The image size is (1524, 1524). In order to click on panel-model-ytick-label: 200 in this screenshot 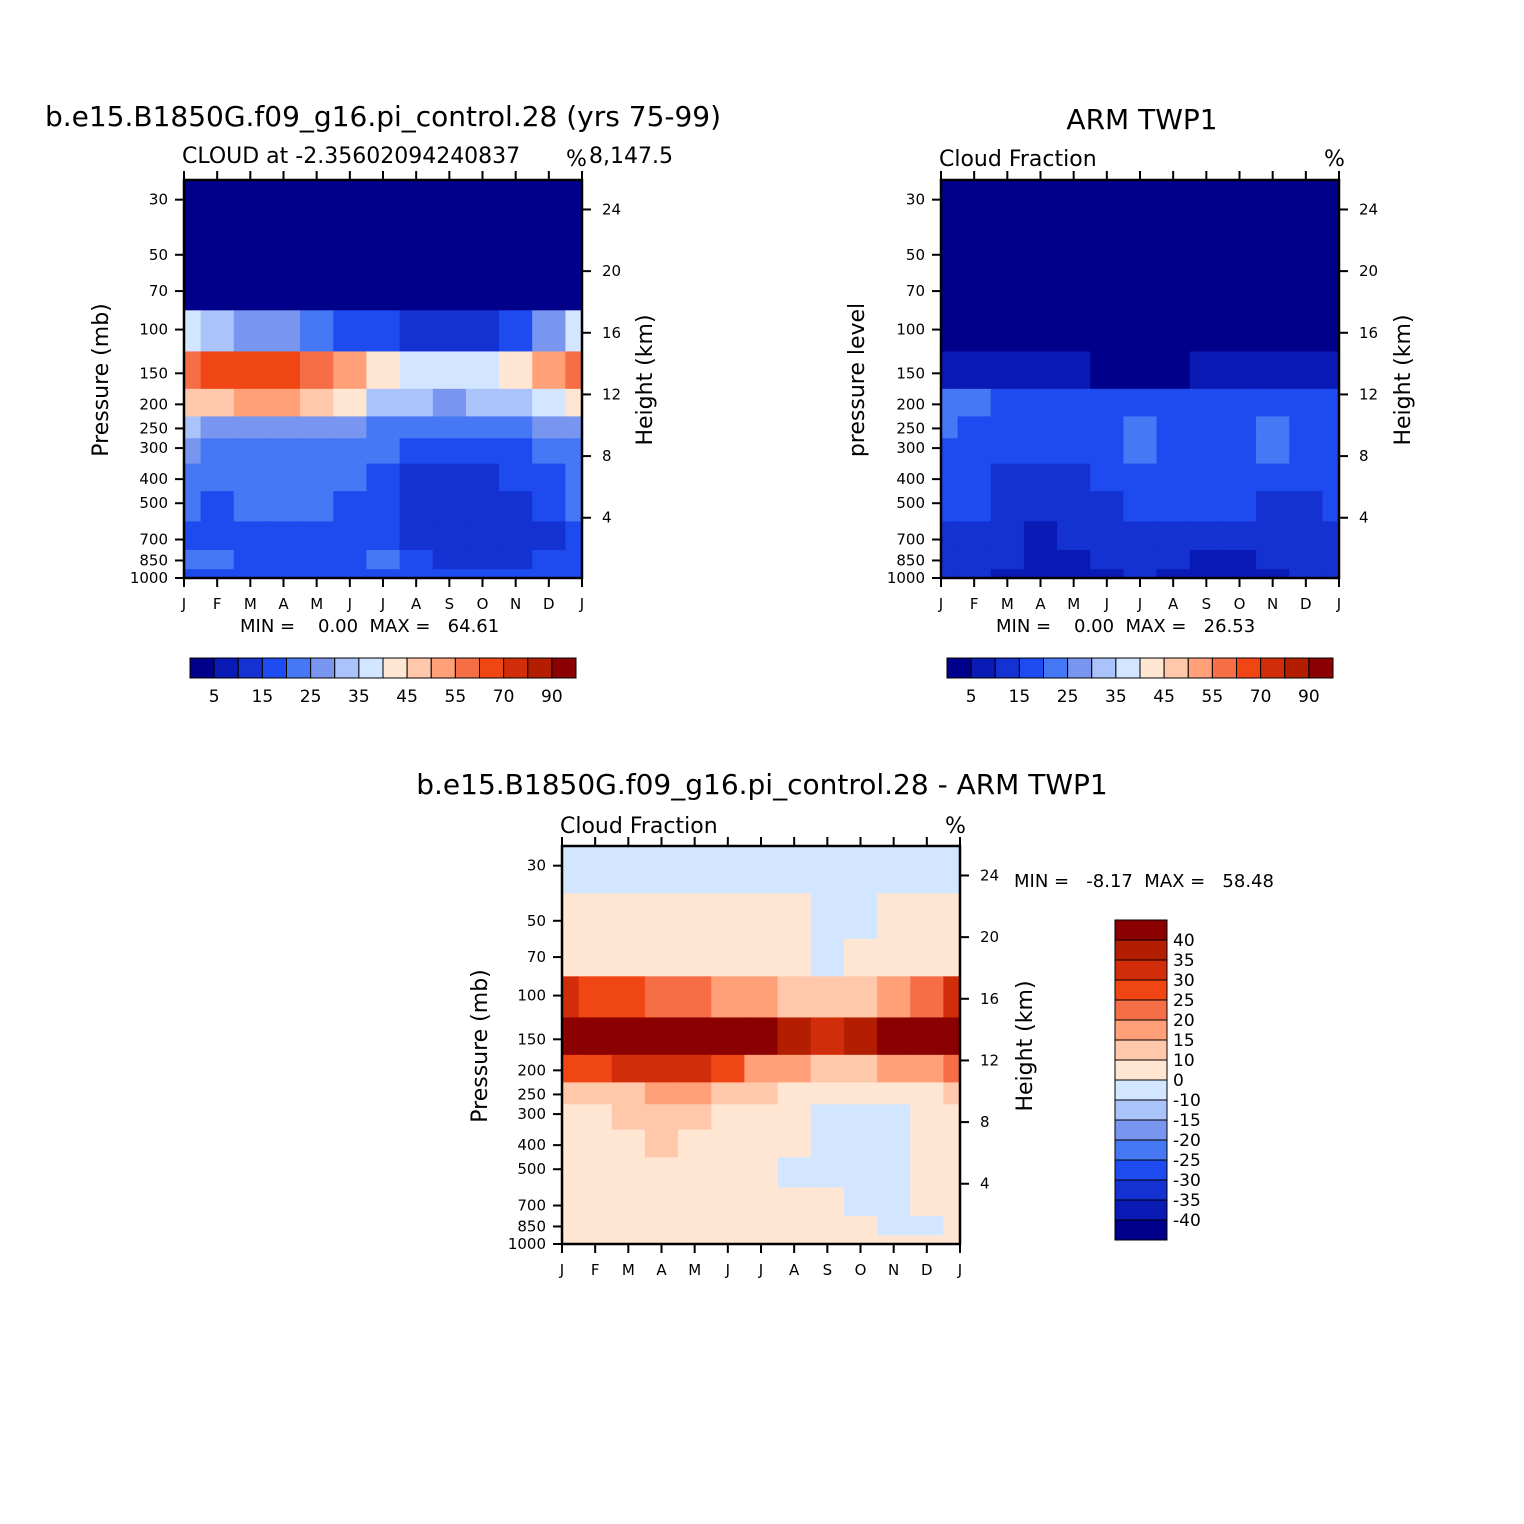, I will do `click(153, 404)`.